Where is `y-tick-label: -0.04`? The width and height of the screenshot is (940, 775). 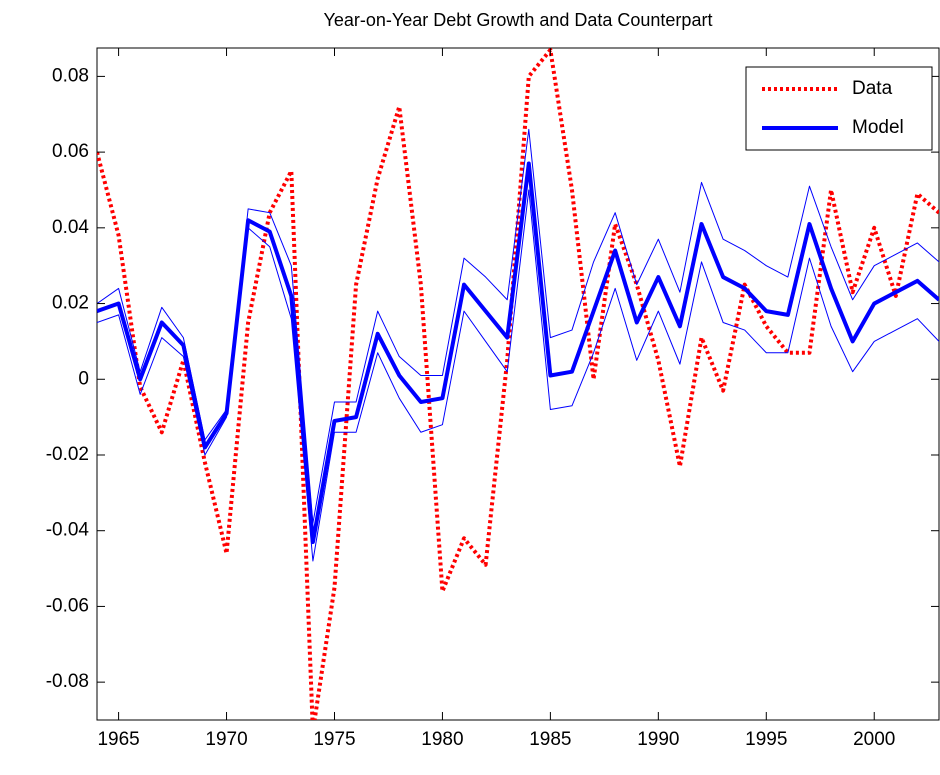 y-tick-label: -0.04 is located at coordinates (68, 530).